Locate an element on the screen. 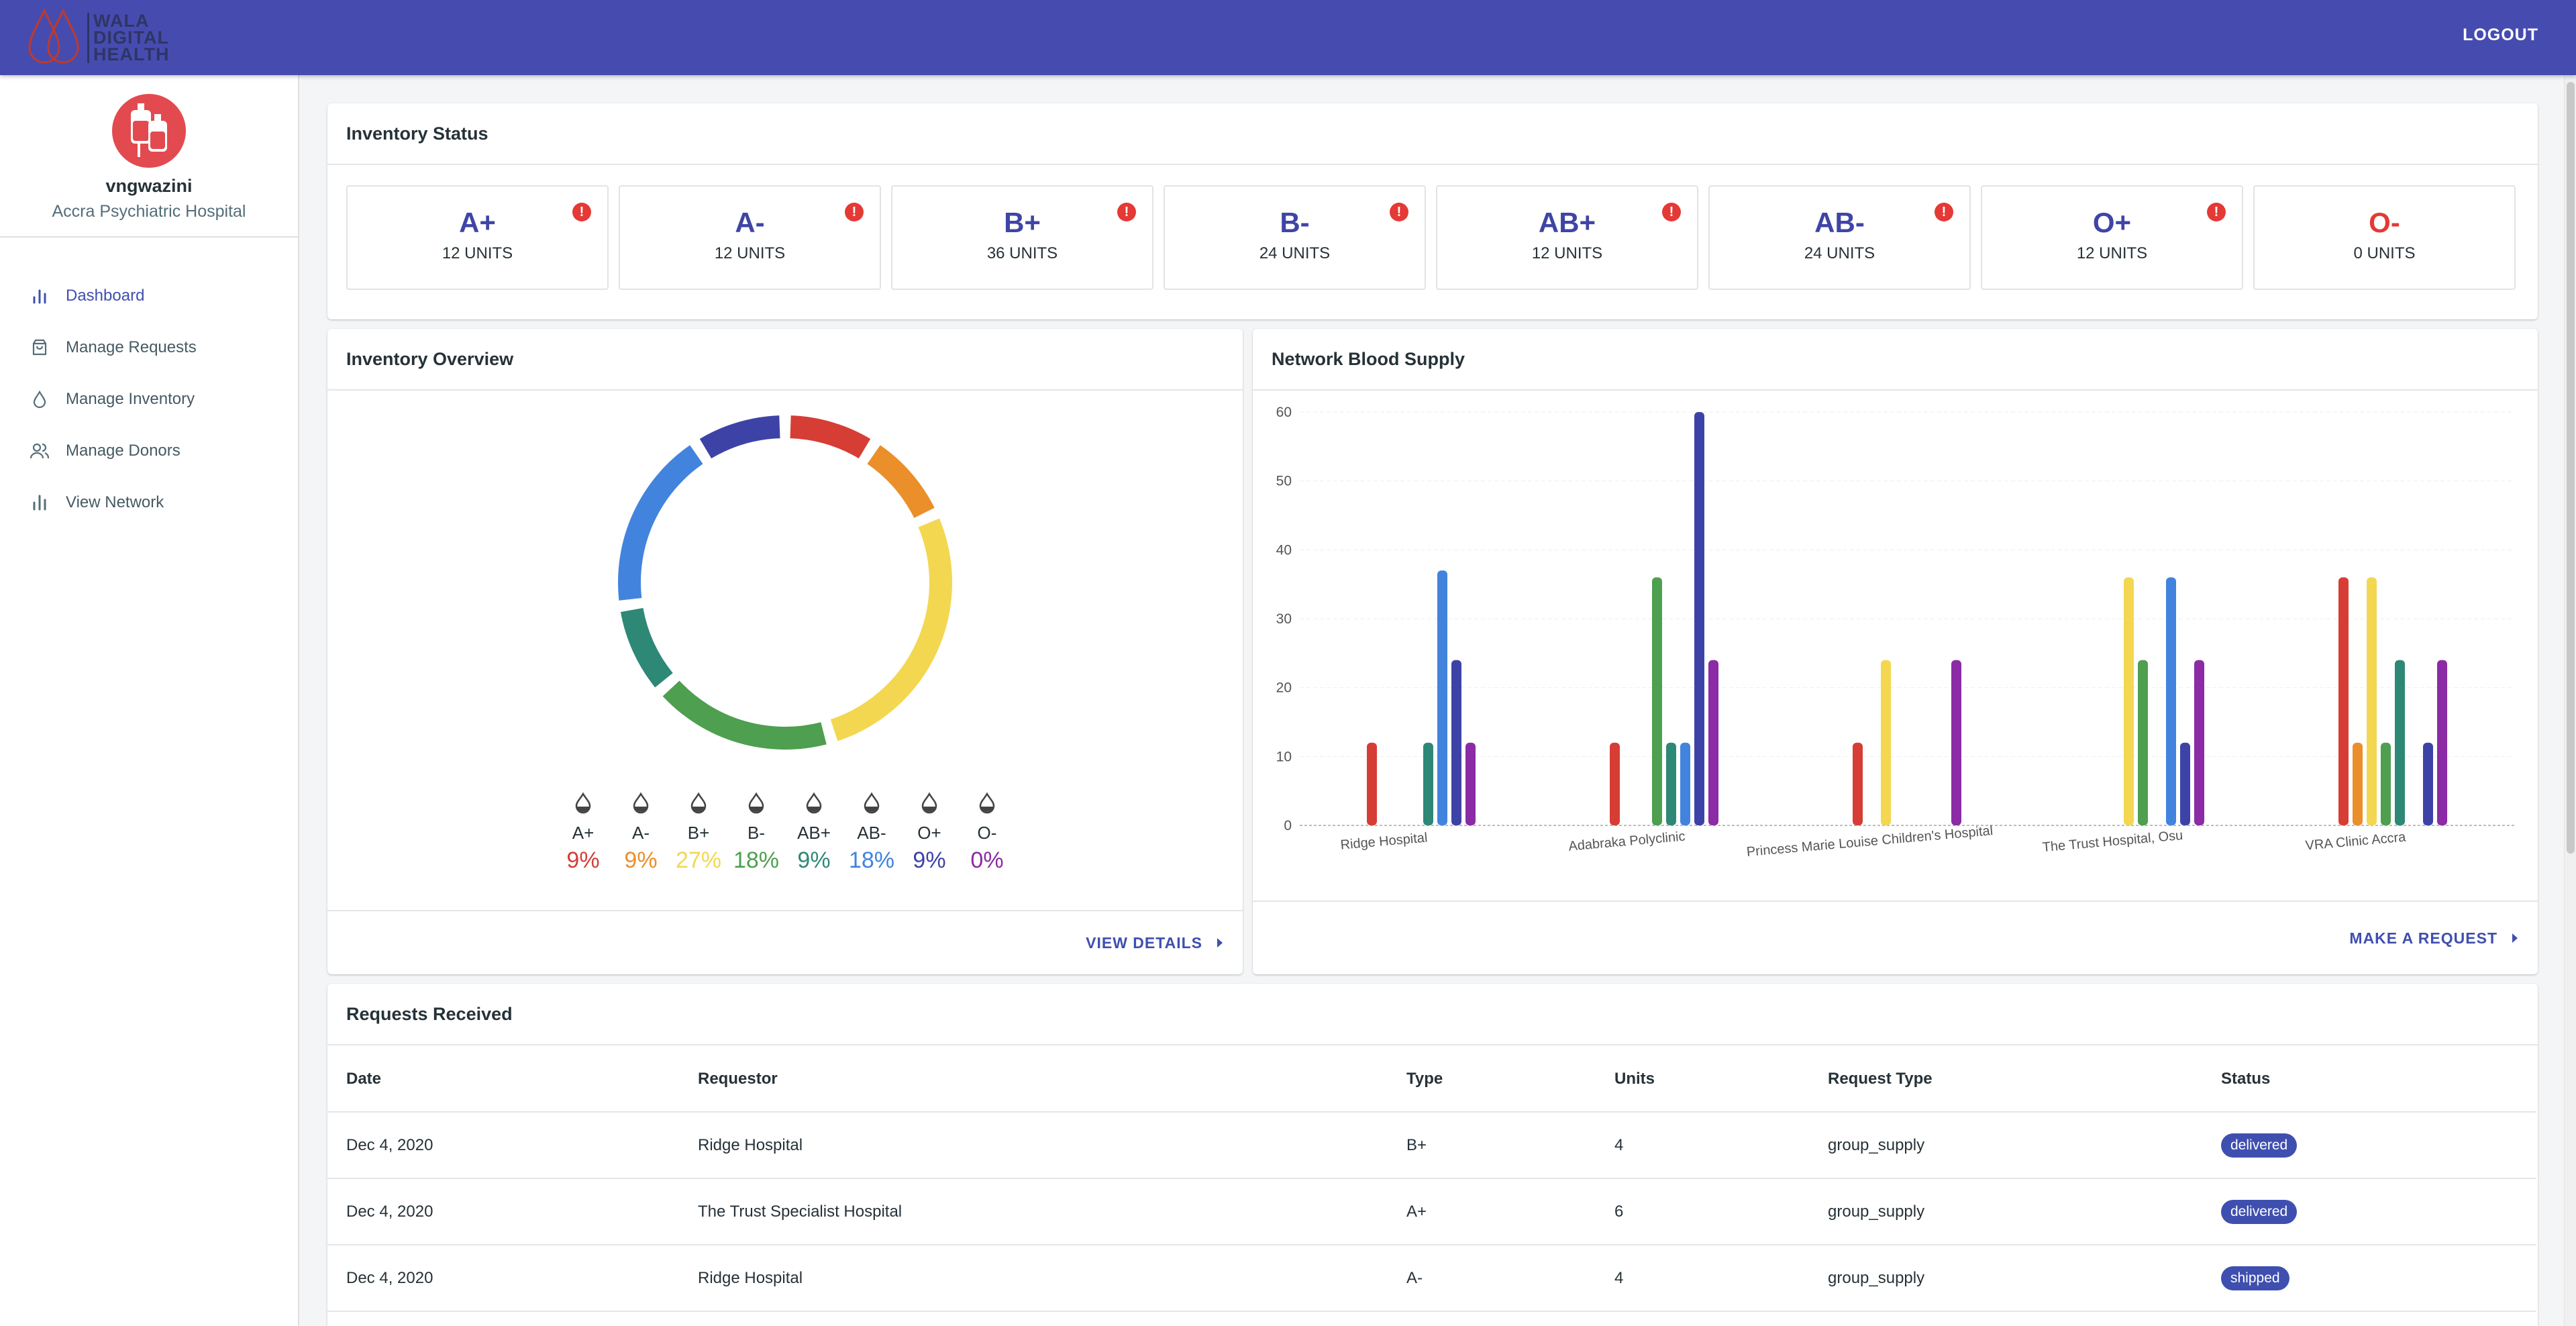 Image resolution: width=2576 pixels, height=1326 pixels. card-title: Network Blood Supply is located at coordinates (1895, 360).